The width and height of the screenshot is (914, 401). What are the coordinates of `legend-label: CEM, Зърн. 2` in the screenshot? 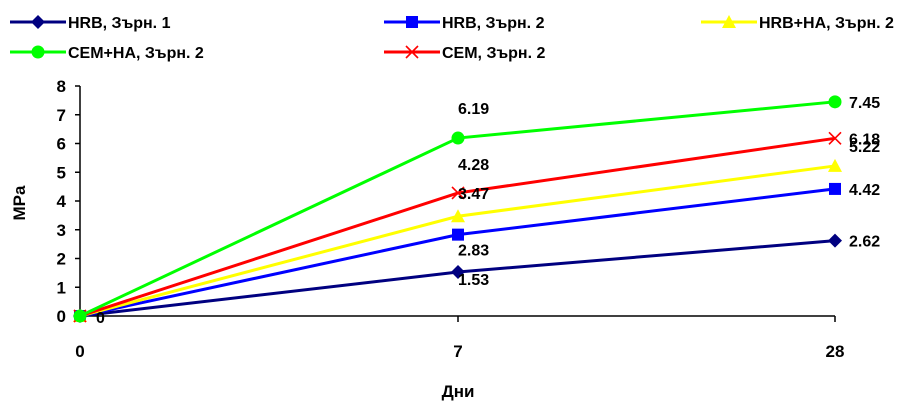 It's located at (493, 53).